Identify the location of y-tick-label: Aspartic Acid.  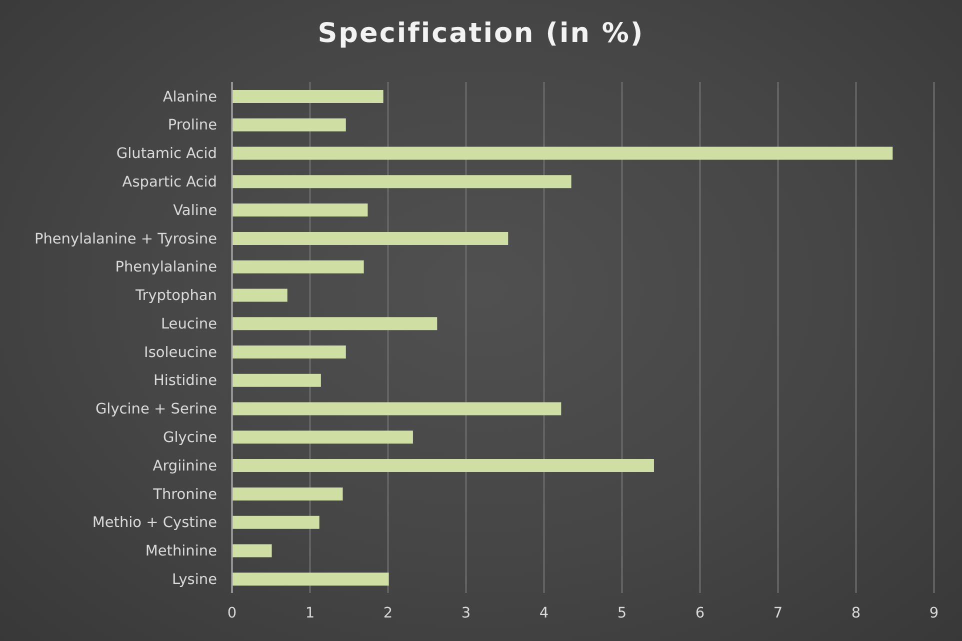
(169, 182).